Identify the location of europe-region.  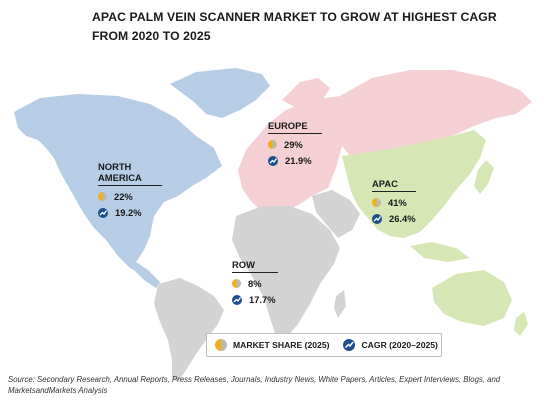
(295, 155).